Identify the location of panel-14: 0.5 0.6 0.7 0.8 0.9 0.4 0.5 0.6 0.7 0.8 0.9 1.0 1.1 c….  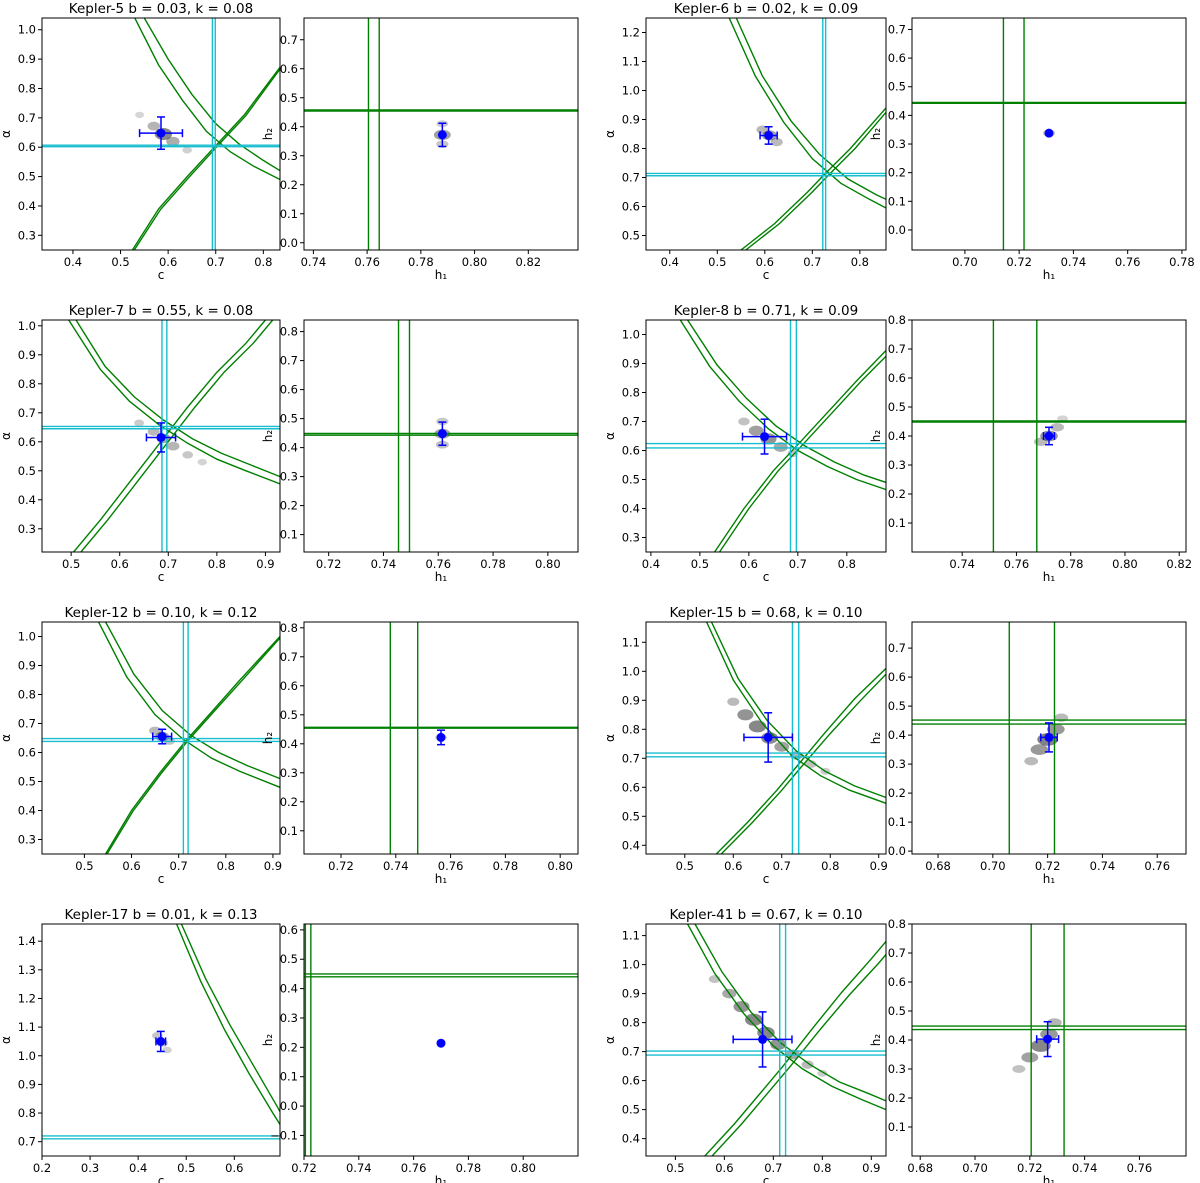
(745, 1045).